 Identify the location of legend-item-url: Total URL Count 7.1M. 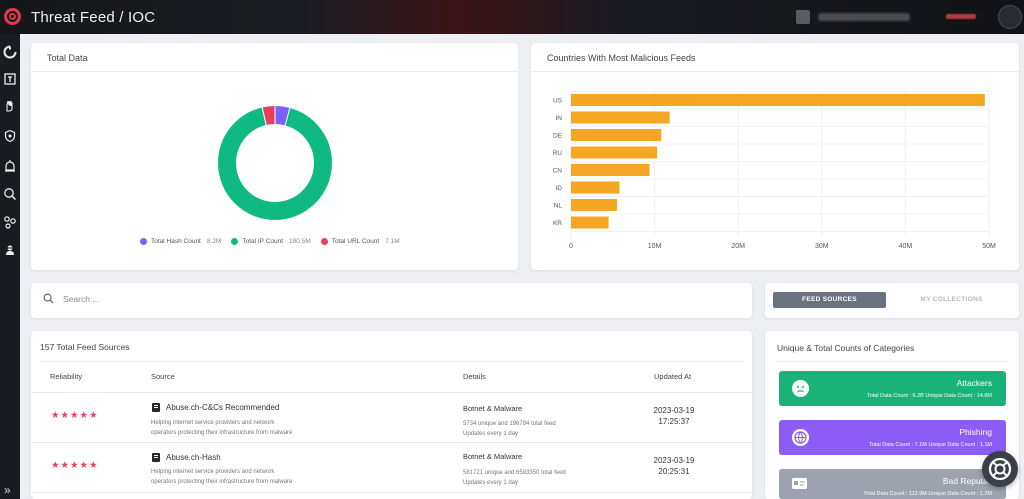
(360, 241).